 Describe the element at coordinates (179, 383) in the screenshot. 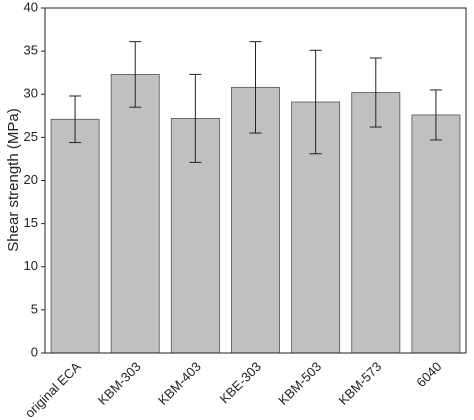

I see `x-tick-label: KBM-403` at that location.